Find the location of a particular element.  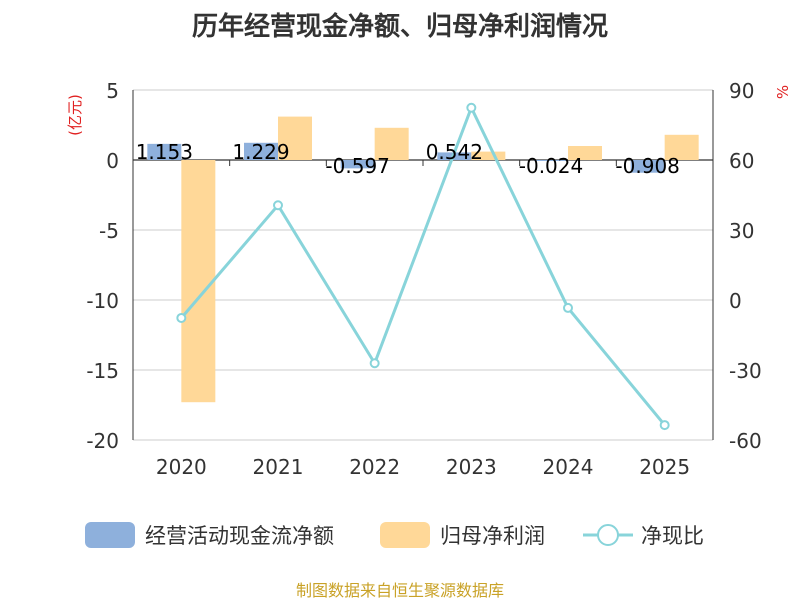

data-label-cash-flow: 0.542 is located at coordinates (454, 152).